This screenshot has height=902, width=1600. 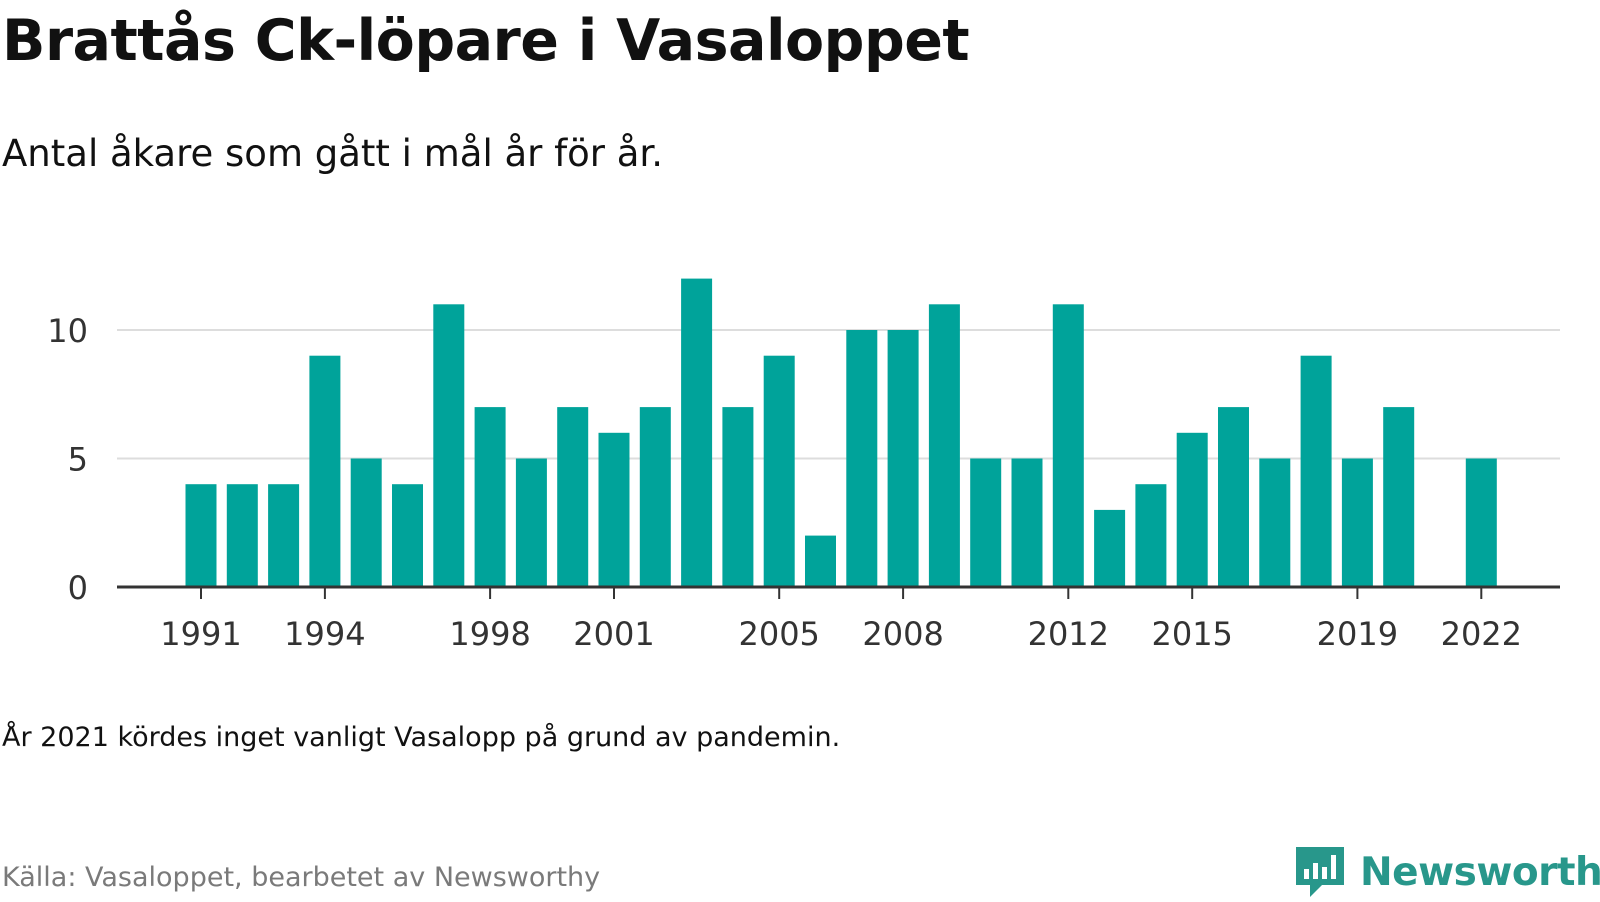 What do you see at coordinates (325, 471) in the screenshot?
I see `bar-1994` at bounding box center [325, 471].